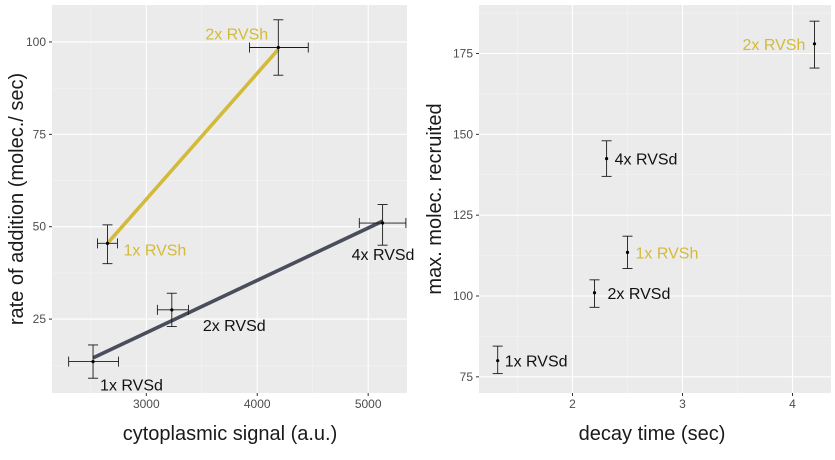 The image size is (835, 460). What do you see at coordinates (278, 47) in the screenshot?
I see `left-point-2x-rvsh` at bounding box center [278, 47].